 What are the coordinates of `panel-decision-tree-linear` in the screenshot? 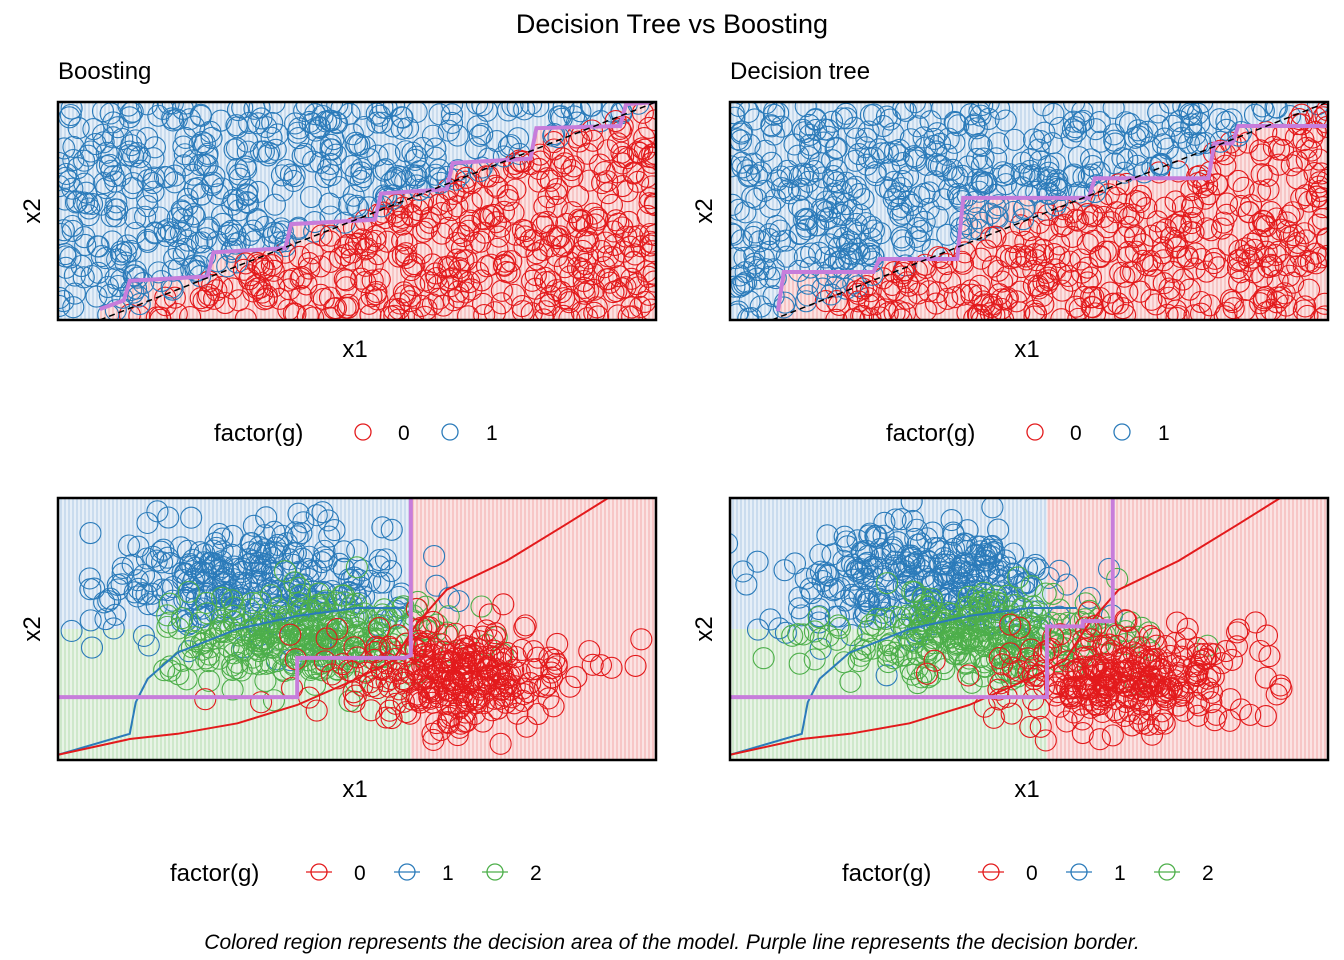 It's located at (1029, 211).